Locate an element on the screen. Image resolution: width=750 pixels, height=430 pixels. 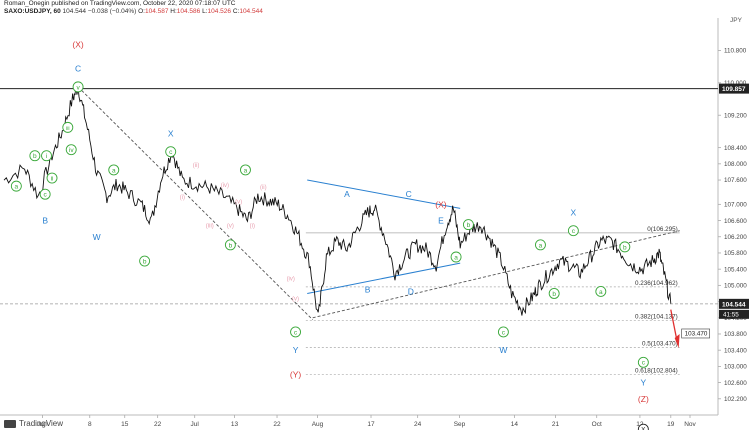
y-tick-label: 105.800 is located at coordinates (735, 253).